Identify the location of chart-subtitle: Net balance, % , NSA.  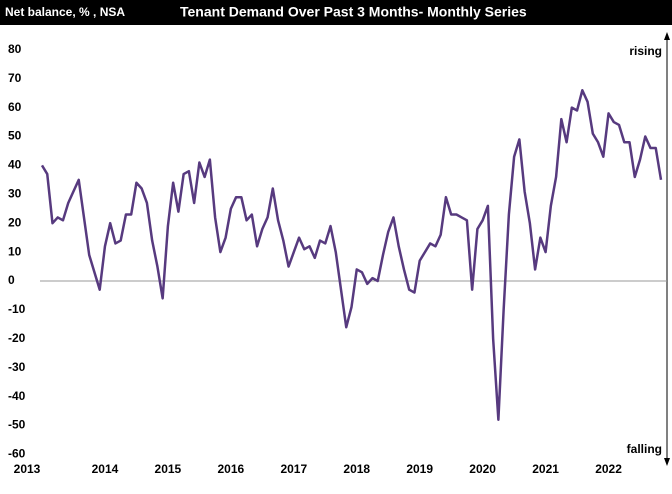
(65, 12).